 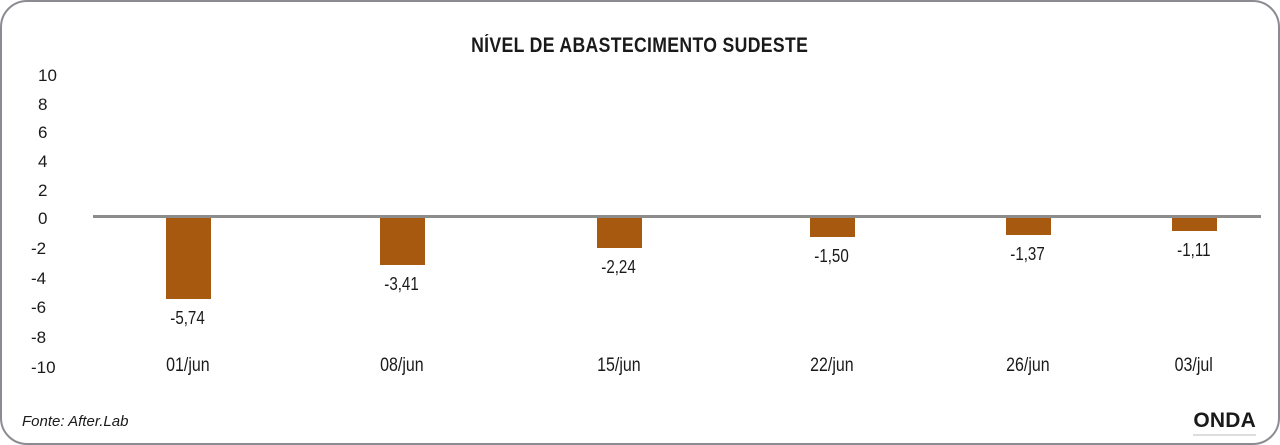 I want to click on source-note: Fonte: After.Lab, so click(x=75, y=421).